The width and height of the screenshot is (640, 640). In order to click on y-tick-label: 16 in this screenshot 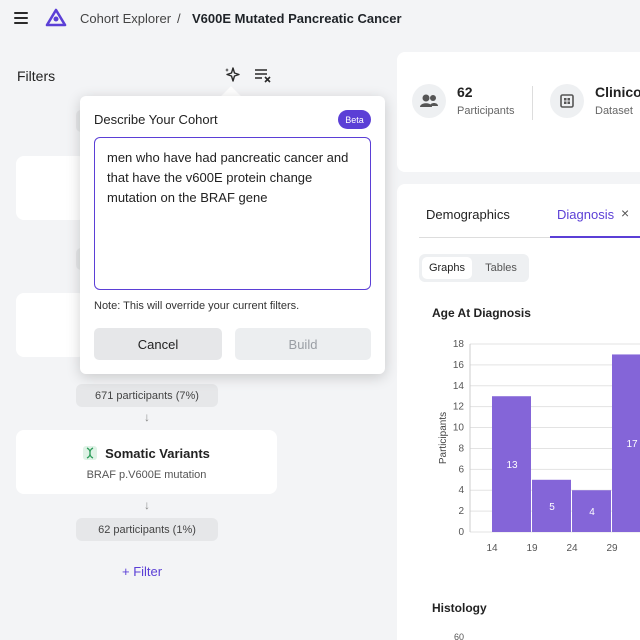, I will do `click(459, 365)`.